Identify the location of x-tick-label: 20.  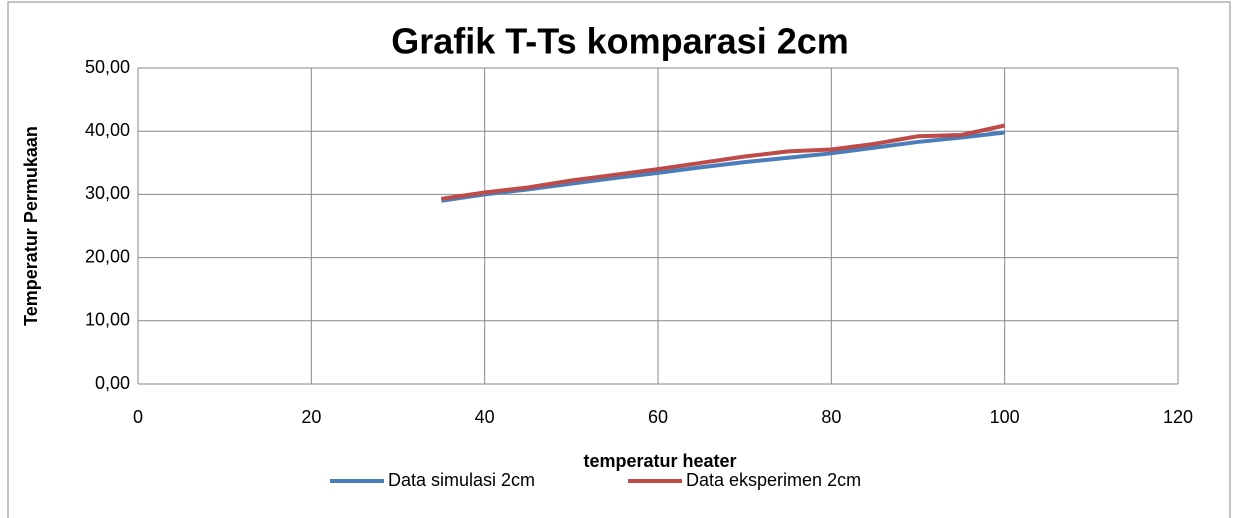
(311, 417).